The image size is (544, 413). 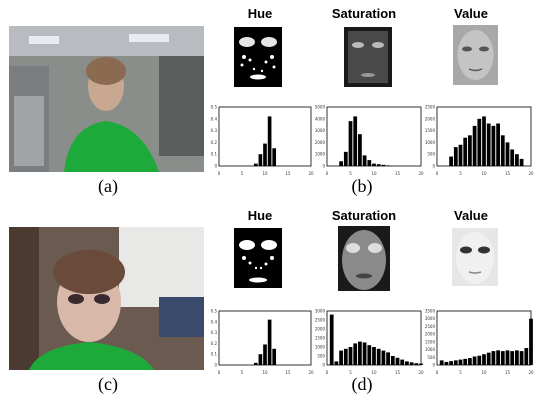 I want to click on photo-c, so click(x=106, y=298).